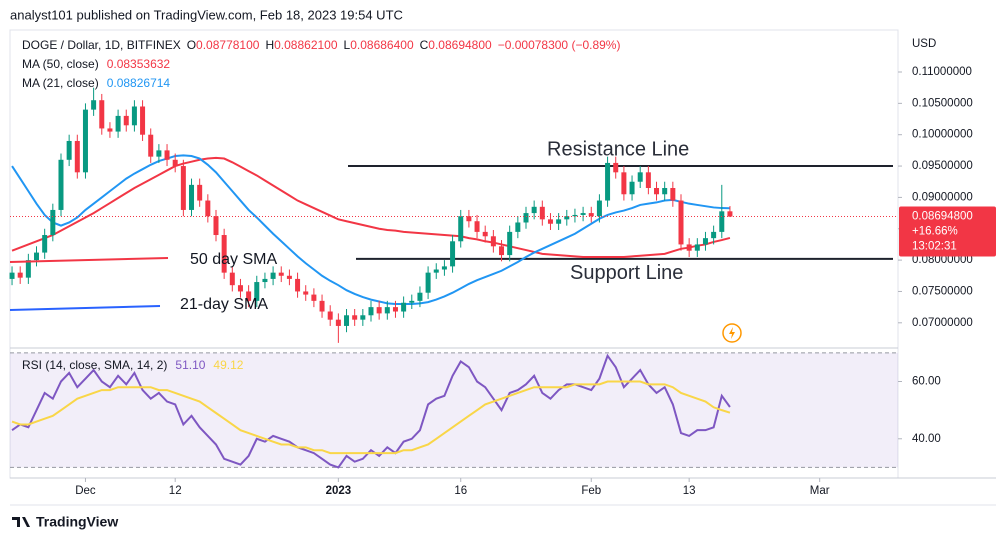 The image size is (996, 542). What do you see at coordinates (139, 64) in the screenshot?
I see `legend-item: 0.08353632` at bounding box center [139, 64].